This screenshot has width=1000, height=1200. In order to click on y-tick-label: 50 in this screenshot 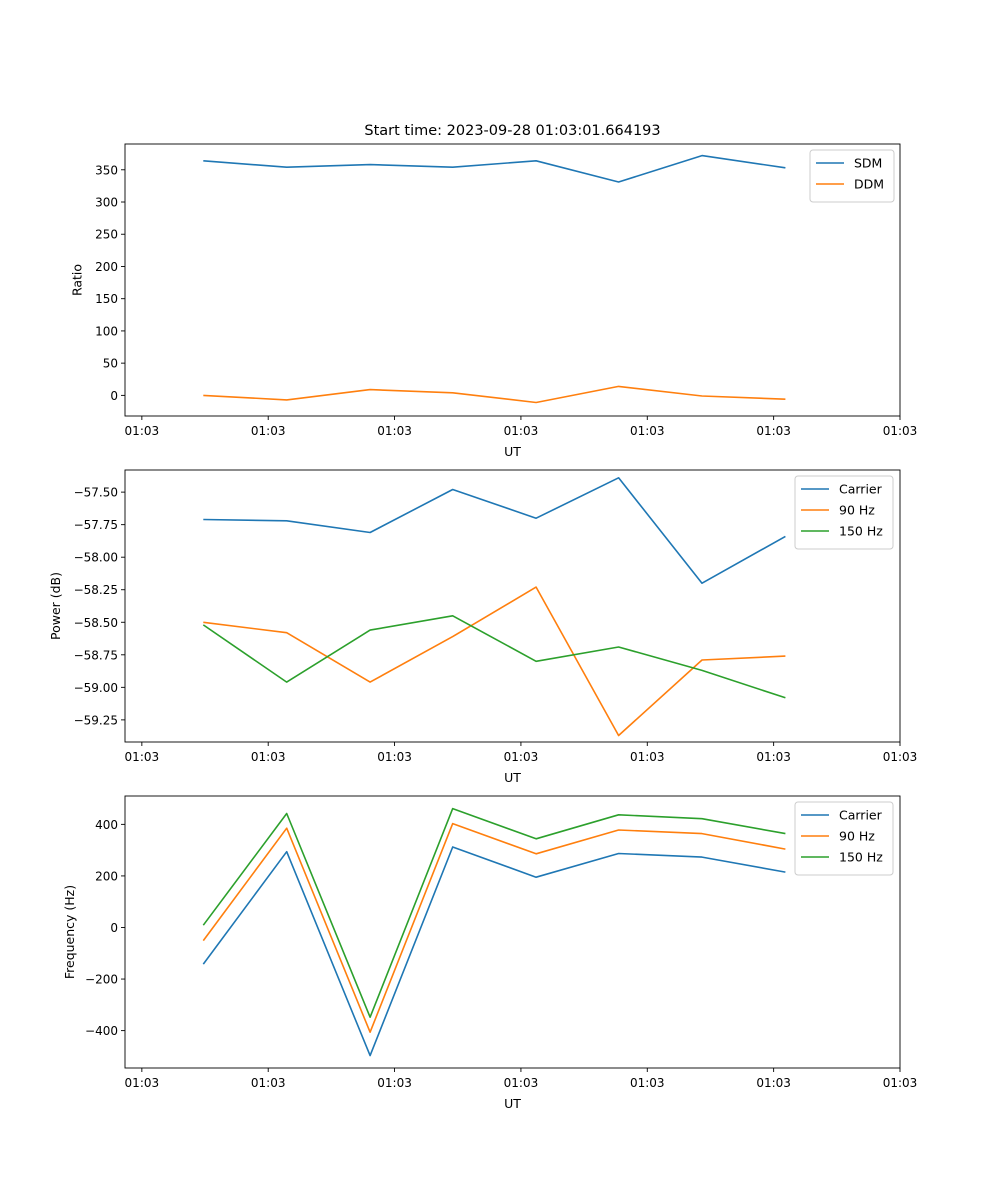, I will do `click(110, 364)`.